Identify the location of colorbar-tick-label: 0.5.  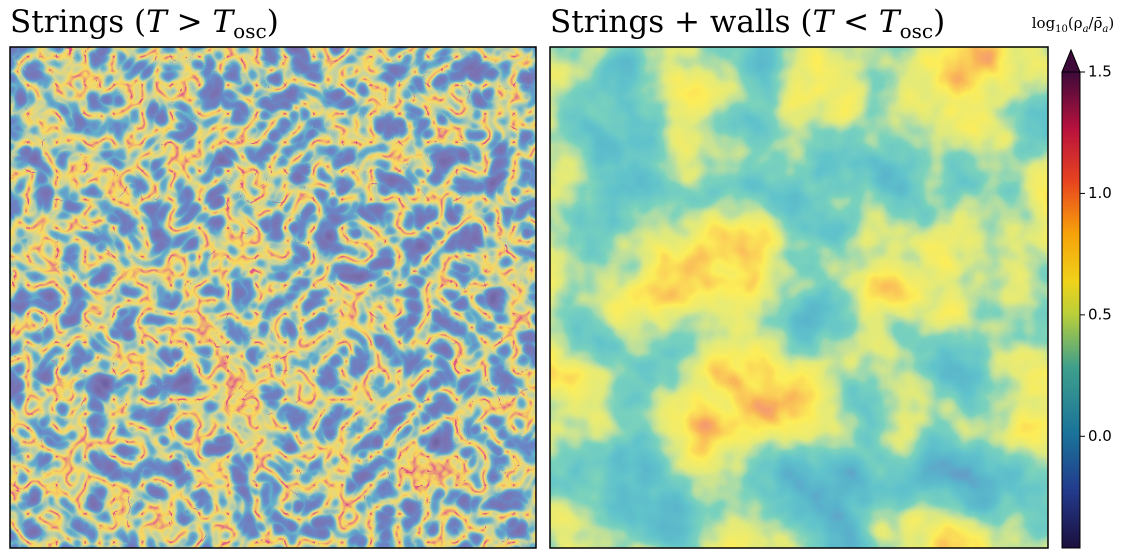
(1100, 314).